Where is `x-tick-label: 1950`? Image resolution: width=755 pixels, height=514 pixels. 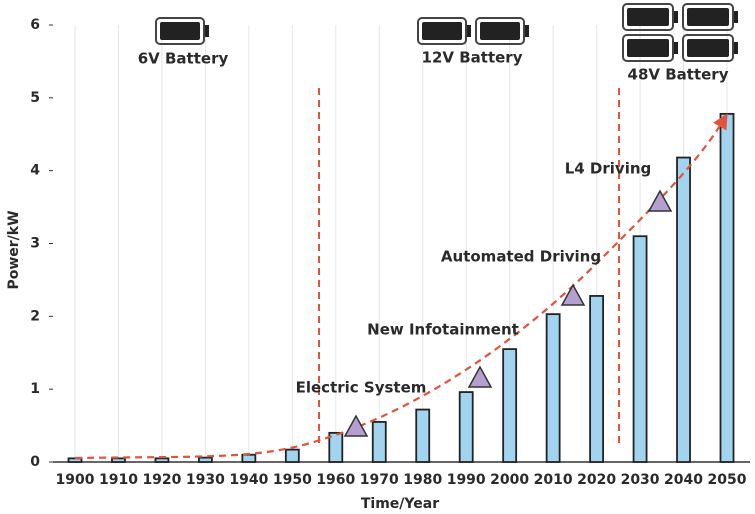
x-tick-label: 1950 is located at coordinates (292, 480).